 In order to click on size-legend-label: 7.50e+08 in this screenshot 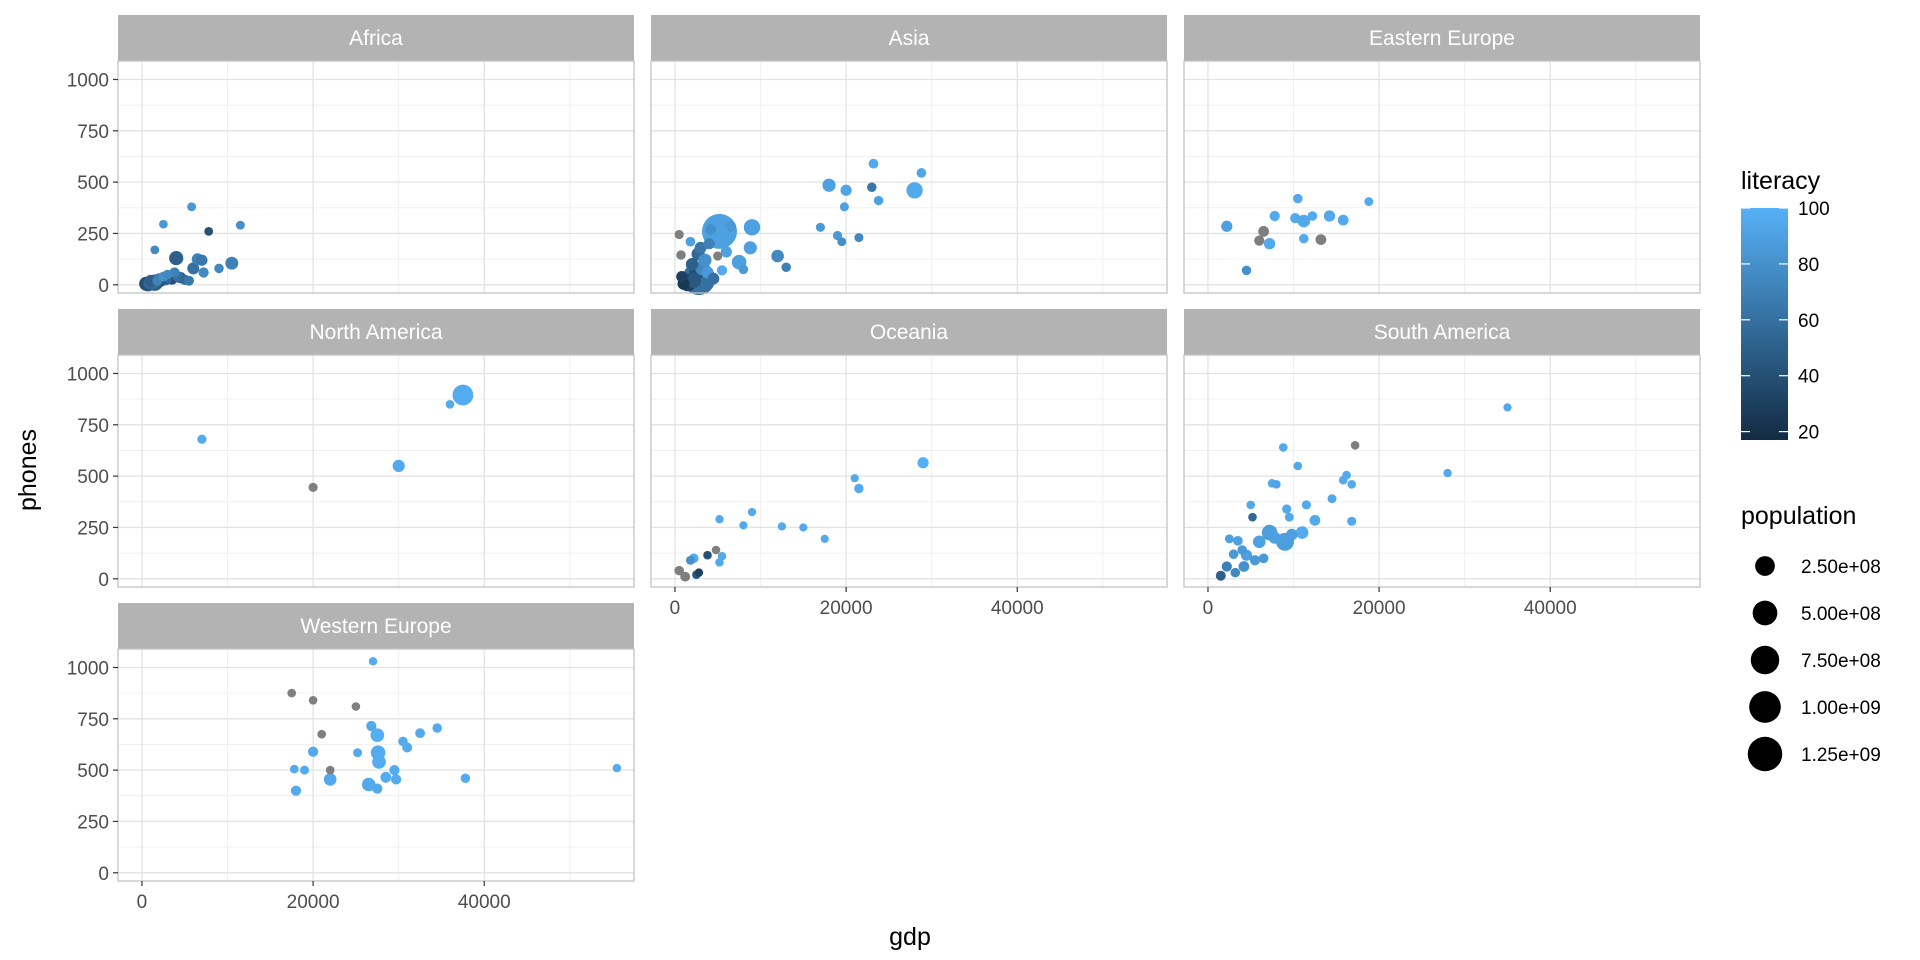, I will do `click(1841, 661)`.